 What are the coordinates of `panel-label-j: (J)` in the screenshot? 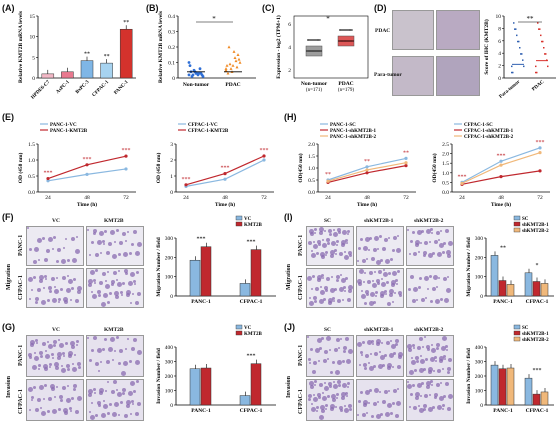 It's located at (289, 327).